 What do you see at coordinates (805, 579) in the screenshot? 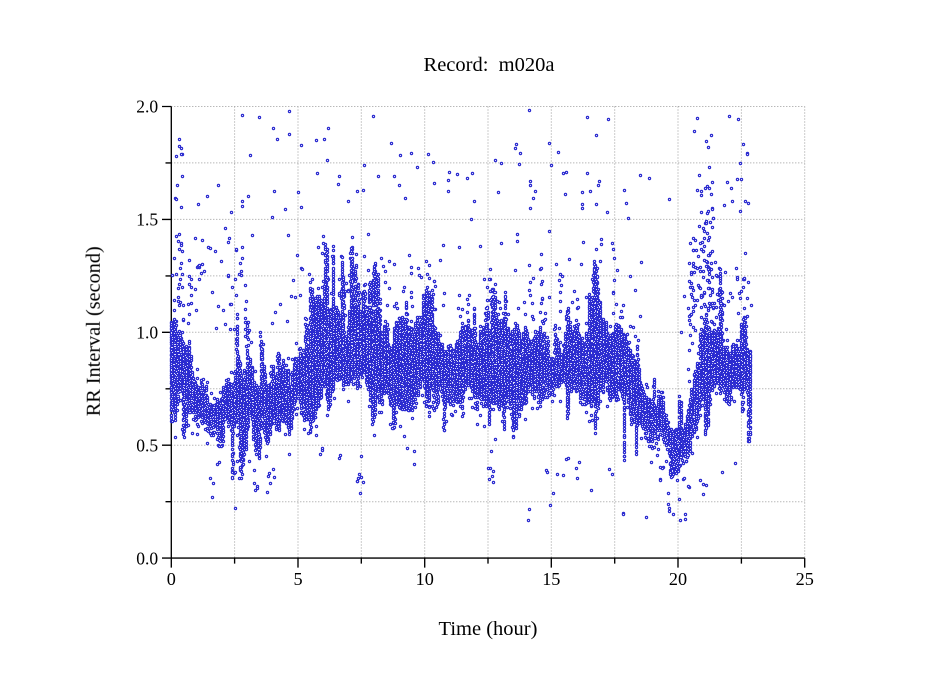
I see `svg-text: 25` at bounding box center [805, 579].